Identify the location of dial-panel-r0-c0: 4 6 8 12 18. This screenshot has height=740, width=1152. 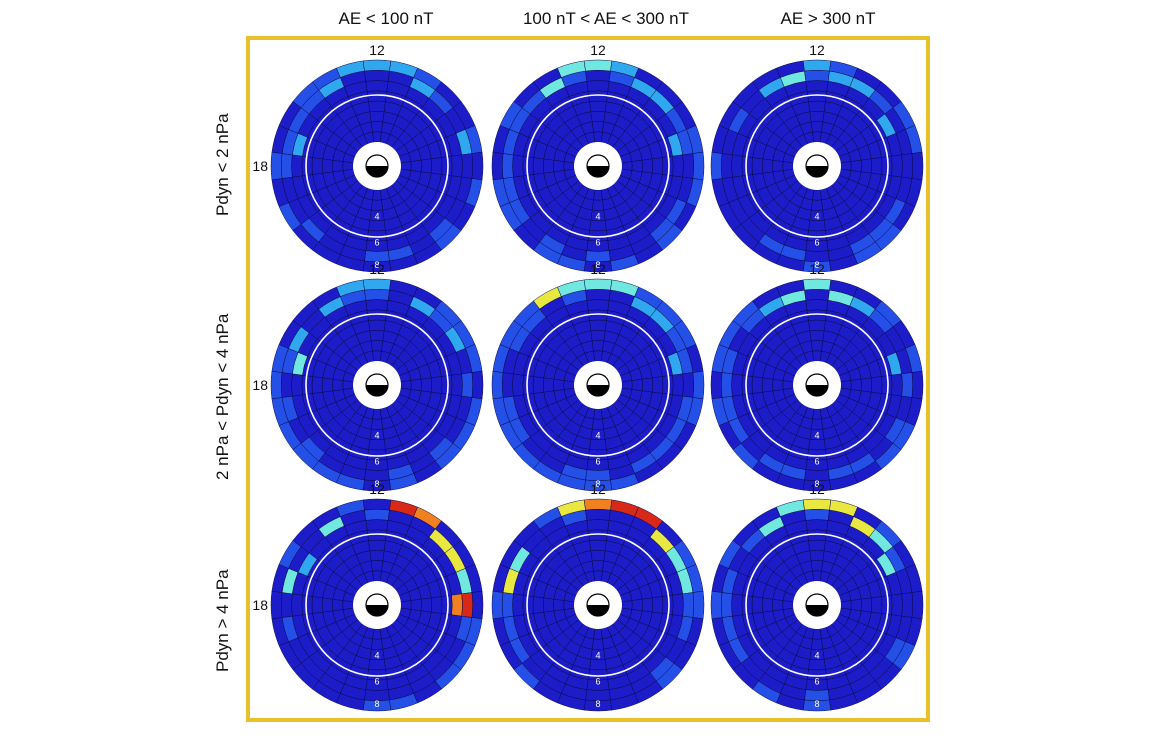
(368, 157).